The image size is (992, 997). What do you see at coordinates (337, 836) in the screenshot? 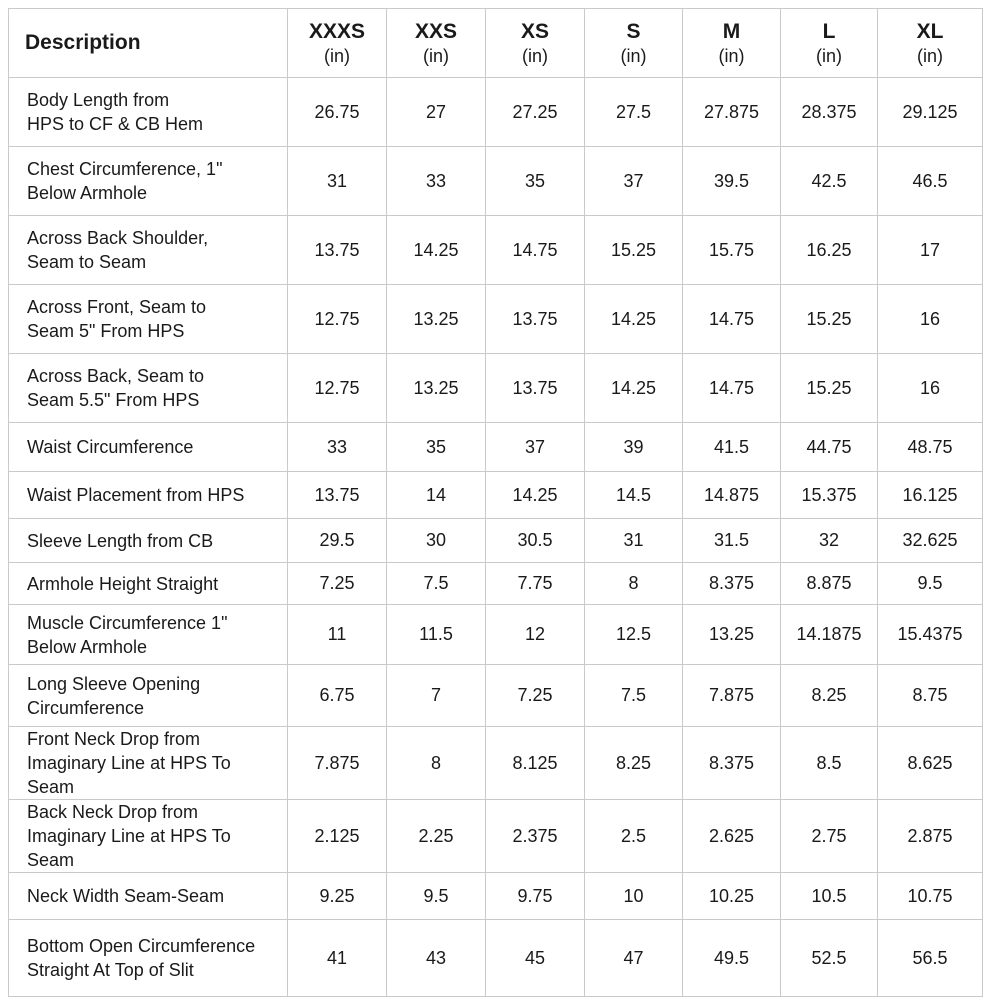
I see `measurement-value: 2.125` at bounding box center [337, 836].